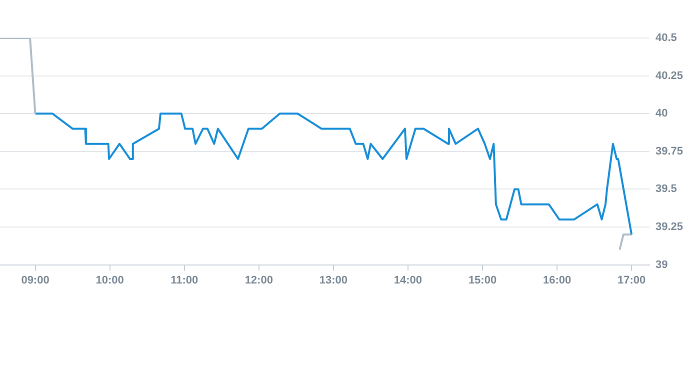 Image resolution: width=693 pixels, height=365 pixels. What do you see at coordinates (669, 151) in the screenshot?
I see `y-tick-label: 39.75` at bounding box center [669, 151].